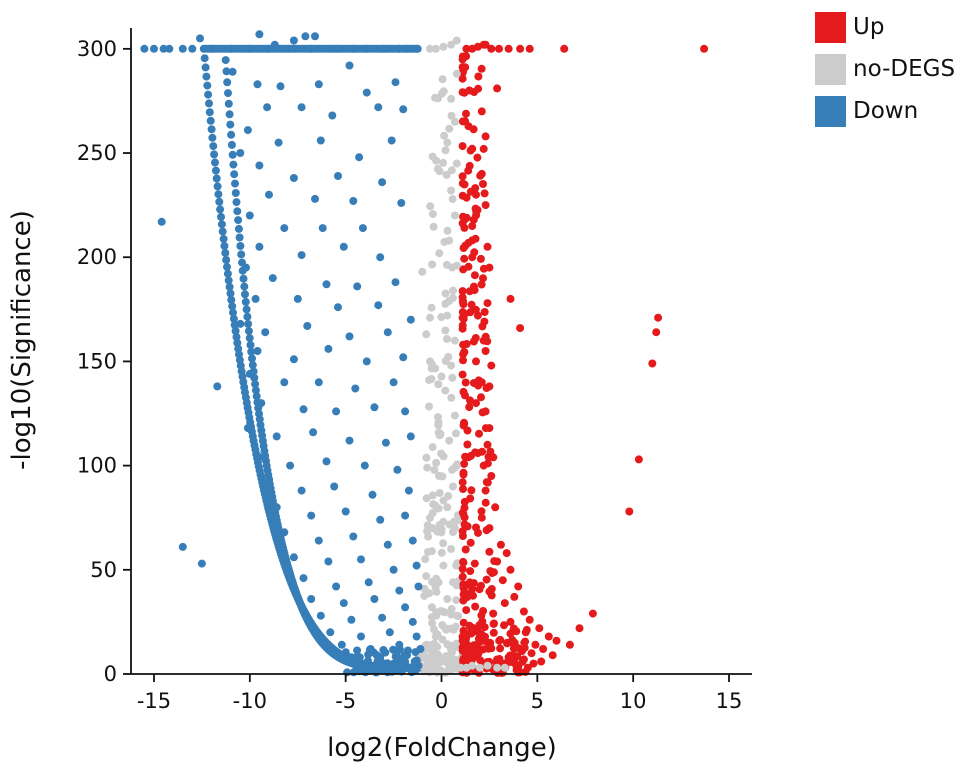  I want to click on legend-label-down: Down, so click(886, 111).